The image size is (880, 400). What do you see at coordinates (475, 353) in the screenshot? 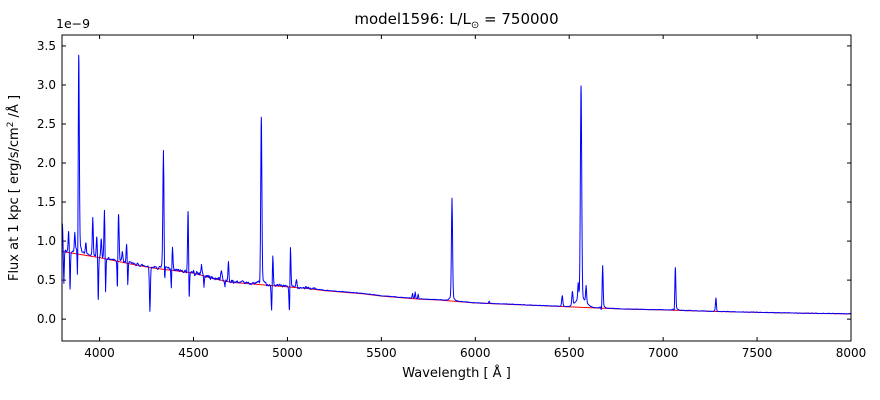
I see `x-tick-label: 6000` at bounding box center [475, 353].